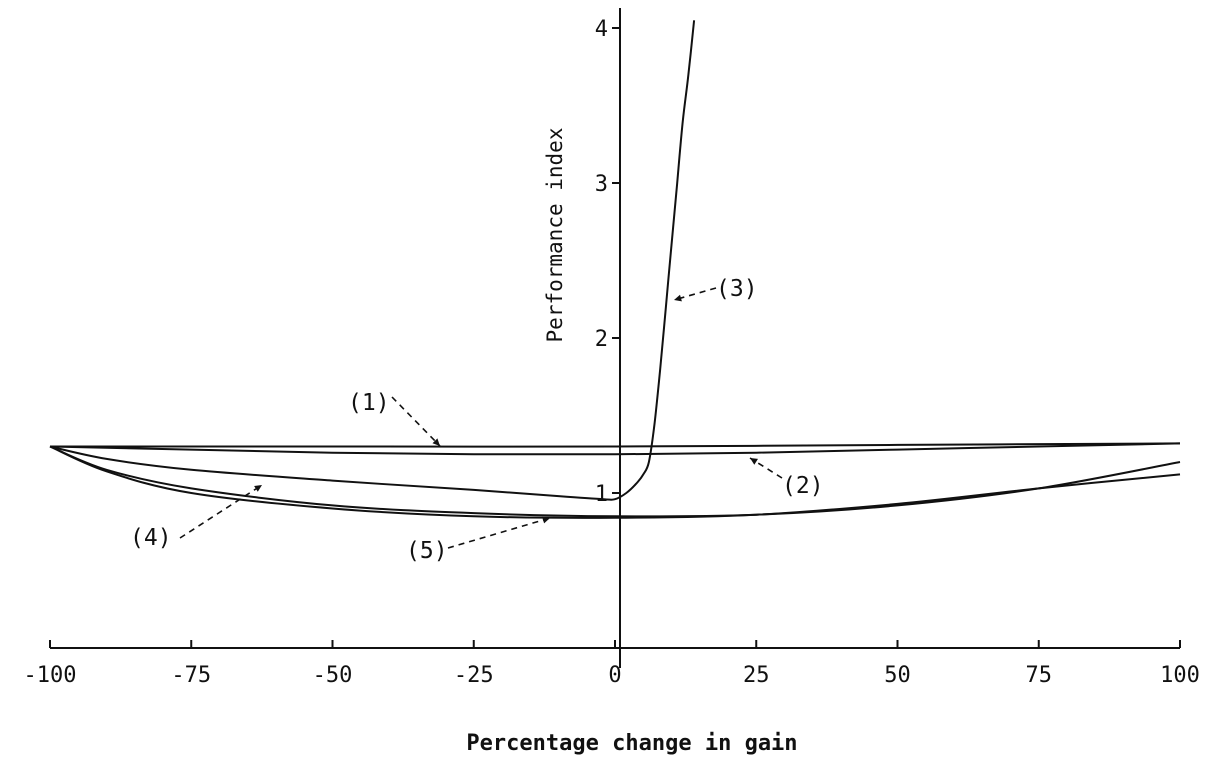 The width and height of the screenshot is (1209, 760). Describe the element at coordinates (601, 339) in the screenshot. I see `y-tick-label: 2` at that location.